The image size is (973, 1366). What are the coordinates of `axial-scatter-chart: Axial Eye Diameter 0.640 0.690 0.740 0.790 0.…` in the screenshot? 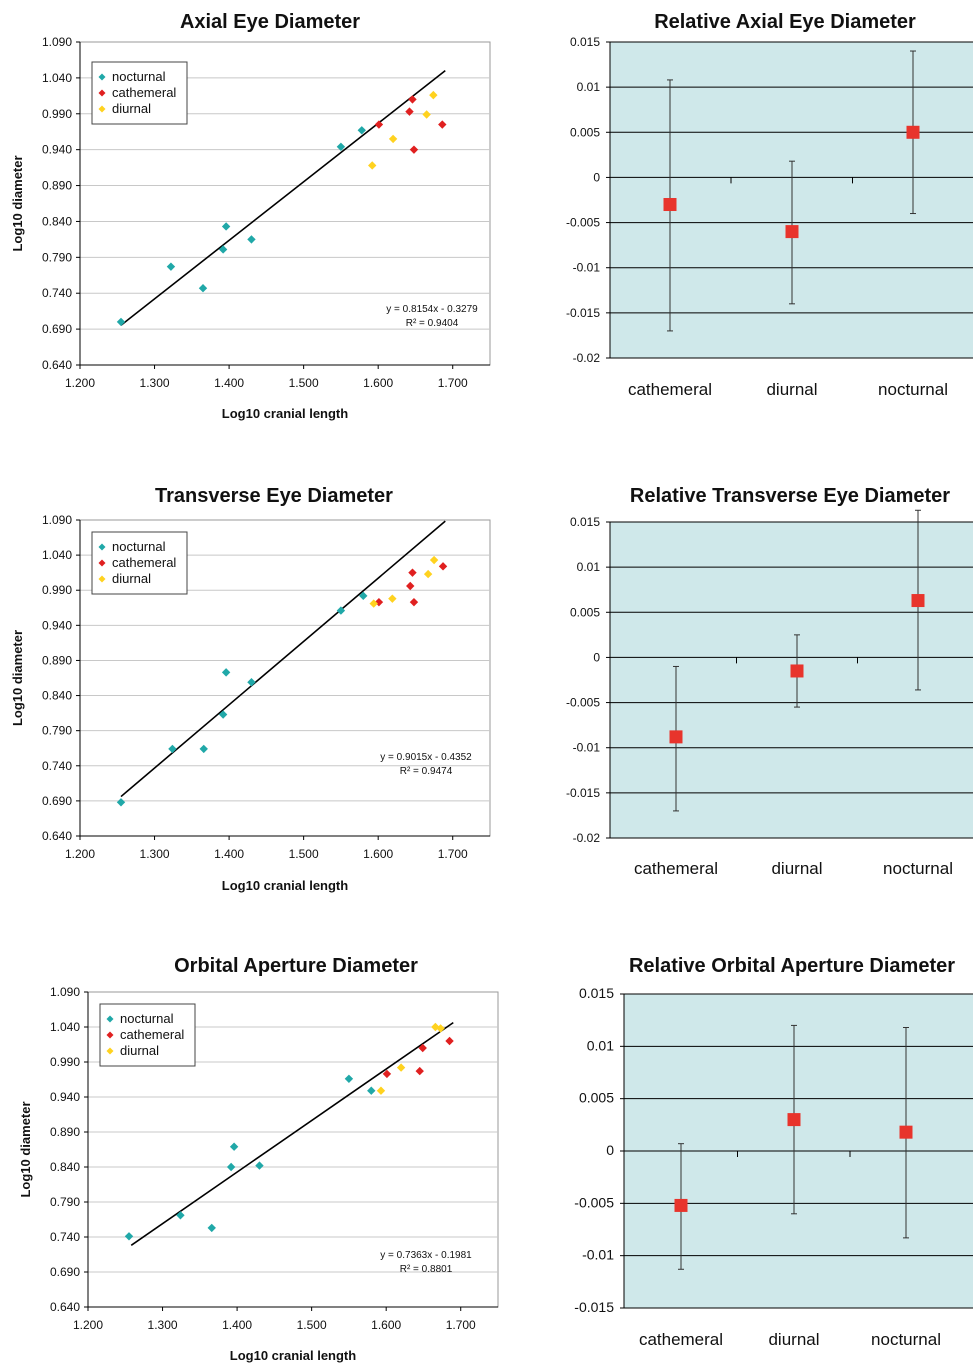 It's located at (250, 216).